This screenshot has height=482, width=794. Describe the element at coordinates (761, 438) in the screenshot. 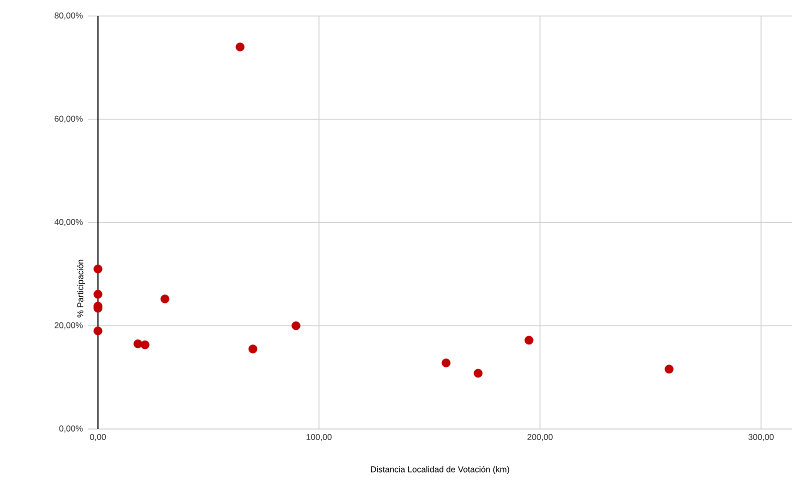

I see `x-tick-label: 300,00` at that location.